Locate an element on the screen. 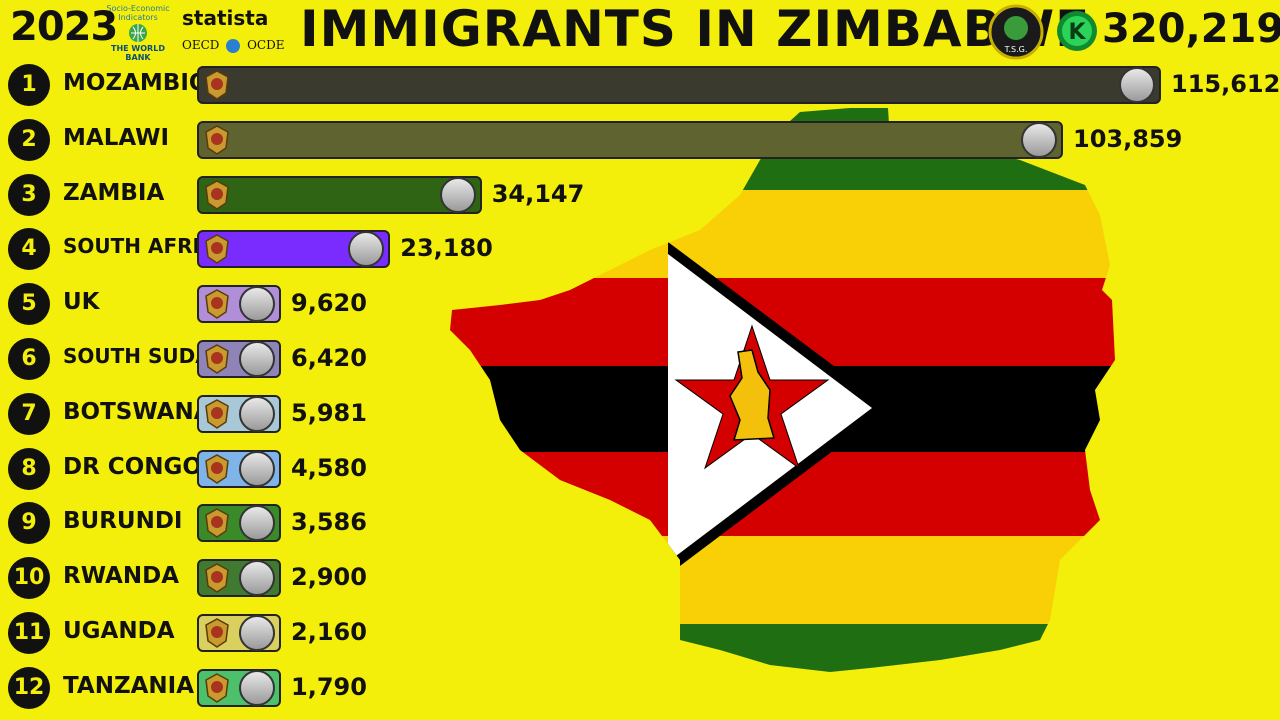 The image size is (1280, 720). bar-row: 1 MOZAMBIQUE 115,612 is located at coordinates (640, 85).